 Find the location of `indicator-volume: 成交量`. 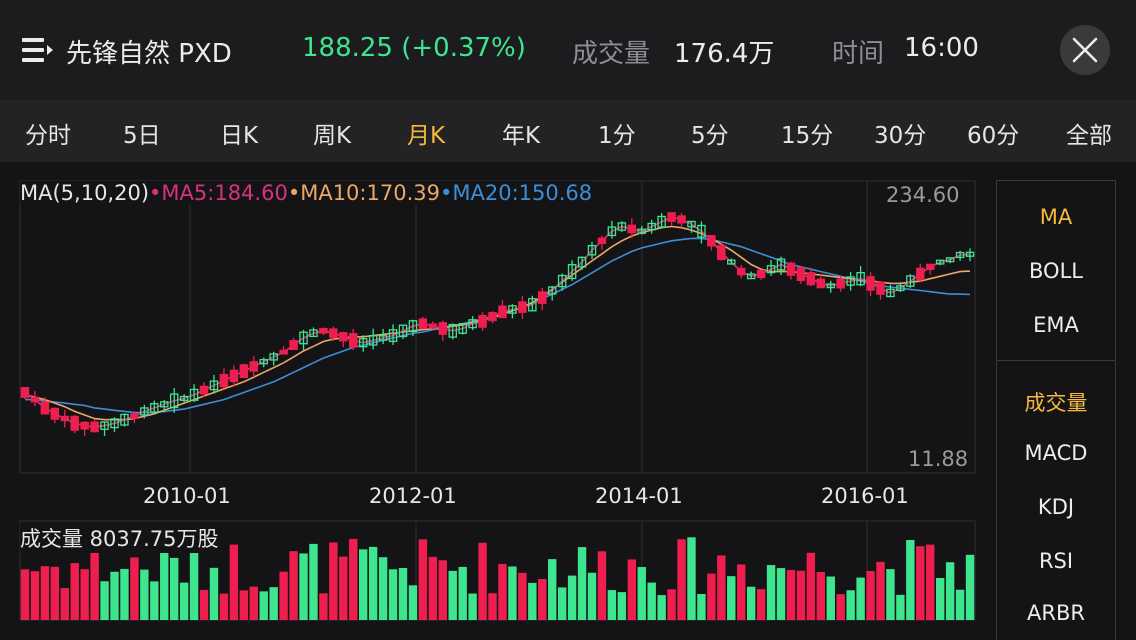

indicator-volume: 成交量 is located at coordinates (1056, 403).